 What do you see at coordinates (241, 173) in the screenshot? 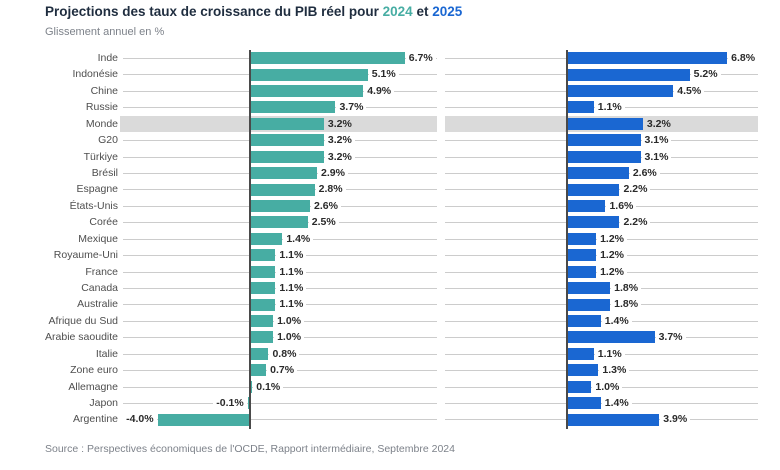
I see `chart-row: Brésil 2.9%` at bounding box center [241, 173].